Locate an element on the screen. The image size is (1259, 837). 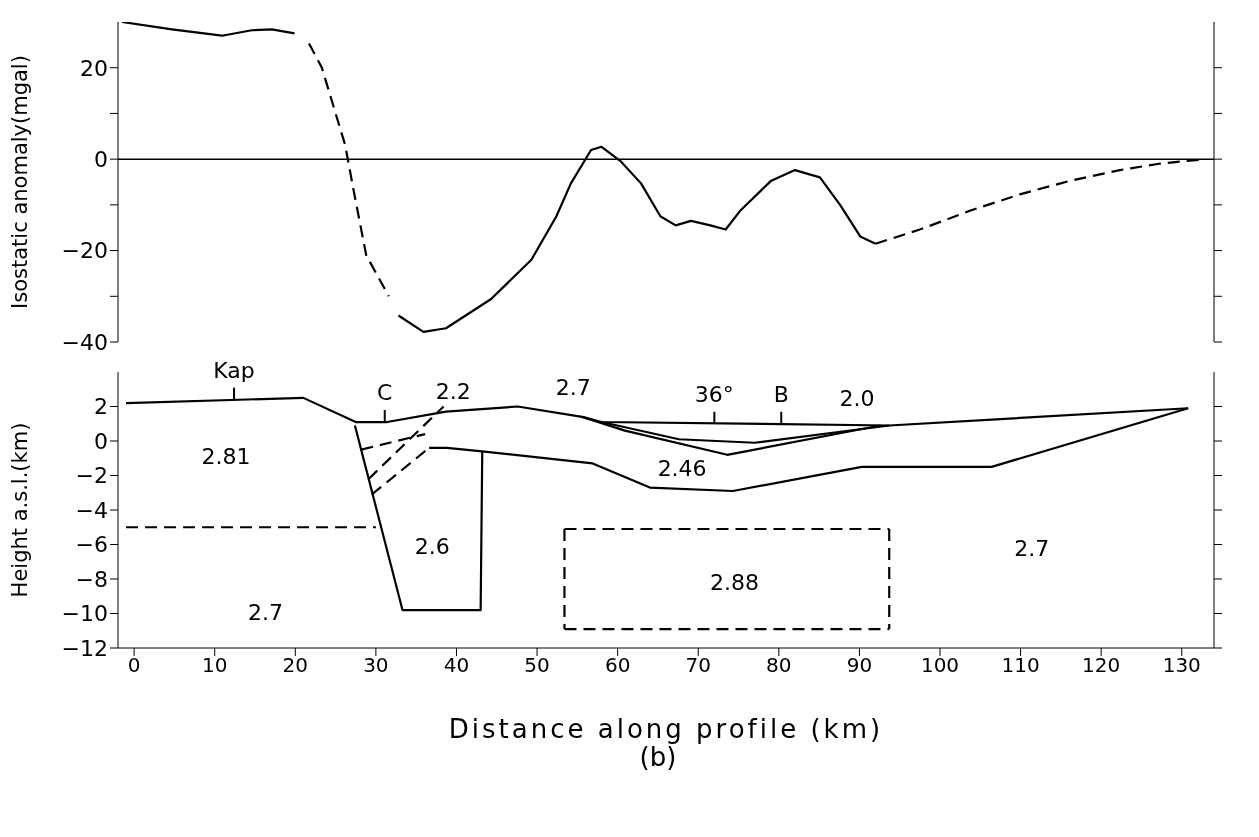
y-tick-label: −2 is located at coordinates (91, 476).